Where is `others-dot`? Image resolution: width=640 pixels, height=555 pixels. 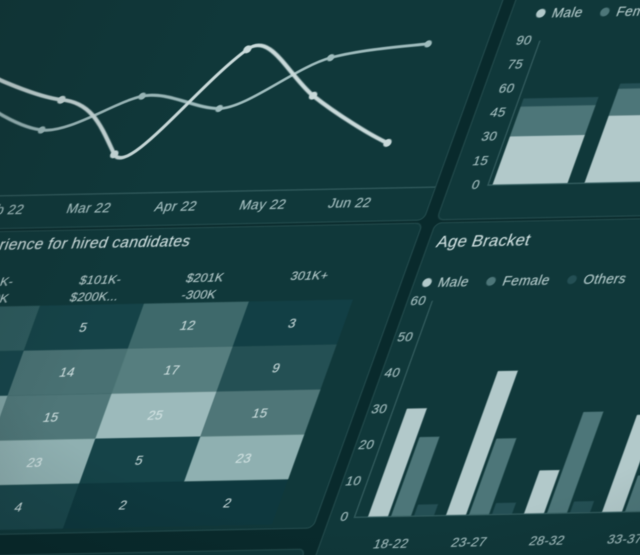
others-dot is located at coordinates (572, 280).